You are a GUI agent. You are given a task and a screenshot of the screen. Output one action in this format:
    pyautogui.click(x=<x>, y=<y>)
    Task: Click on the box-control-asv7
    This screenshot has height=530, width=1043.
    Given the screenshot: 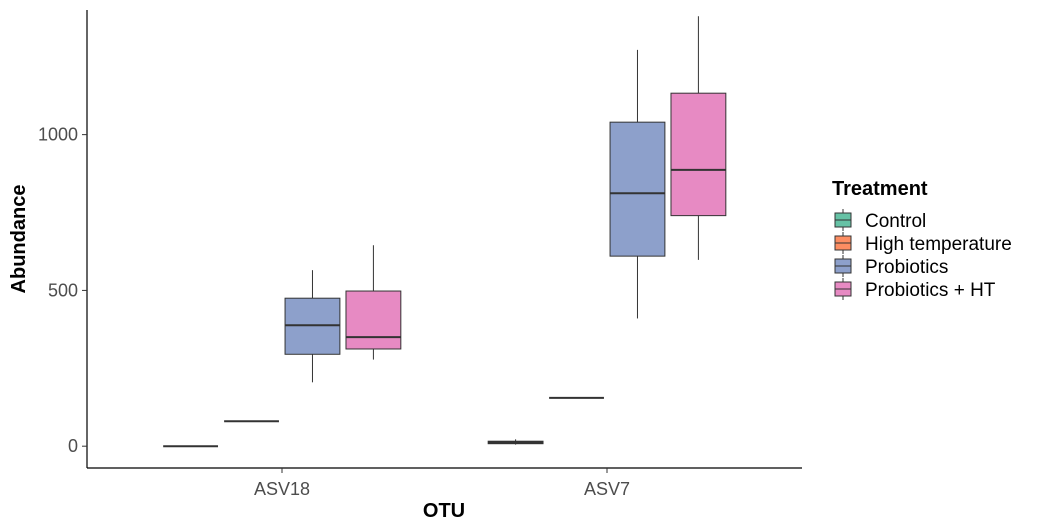 What is the action you would take?
    pyautogui.click(x=515, y=442)
    